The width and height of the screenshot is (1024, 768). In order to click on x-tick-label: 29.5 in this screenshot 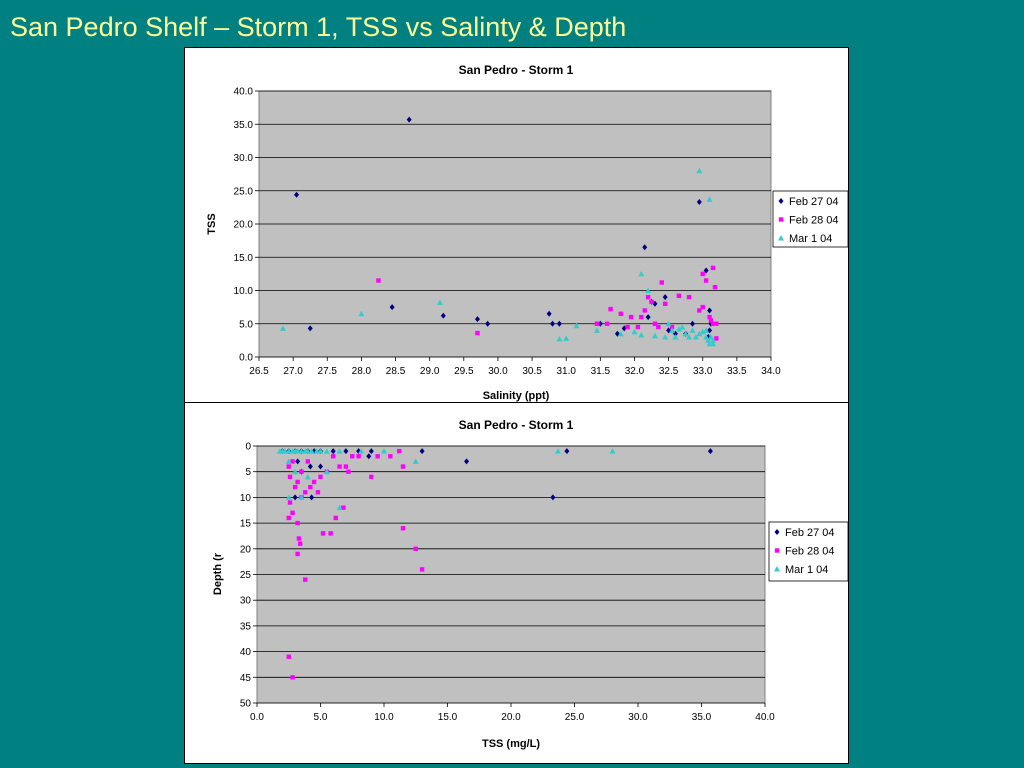, I will do `click(464, 371)`.